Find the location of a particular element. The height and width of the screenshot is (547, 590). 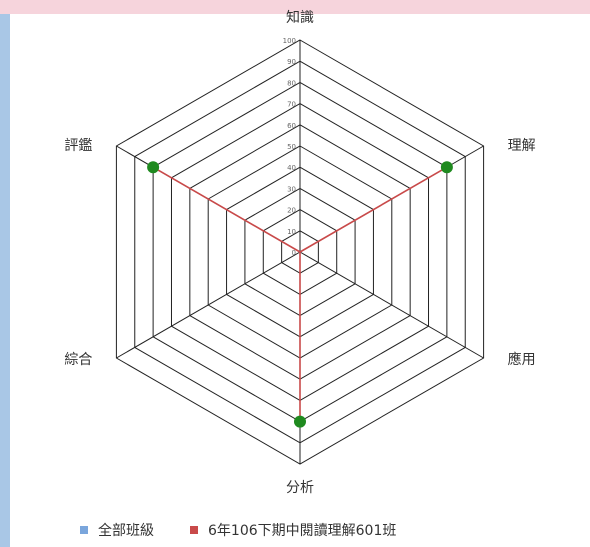

axis-label-2: 應用 is located at coordinates (522, 359).